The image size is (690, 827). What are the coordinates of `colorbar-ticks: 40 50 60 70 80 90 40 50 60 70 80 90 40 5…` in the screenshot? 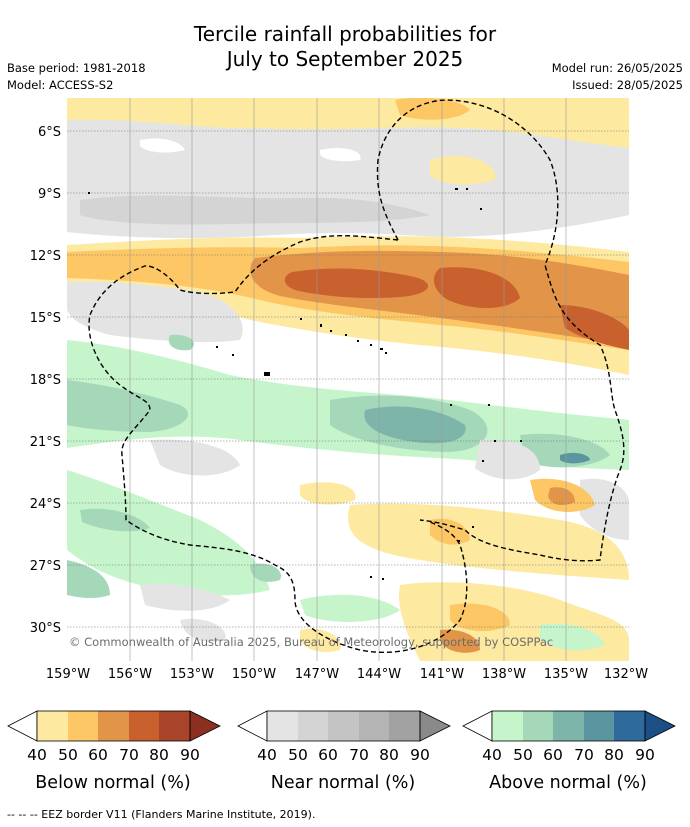 It's located at (341, 755).